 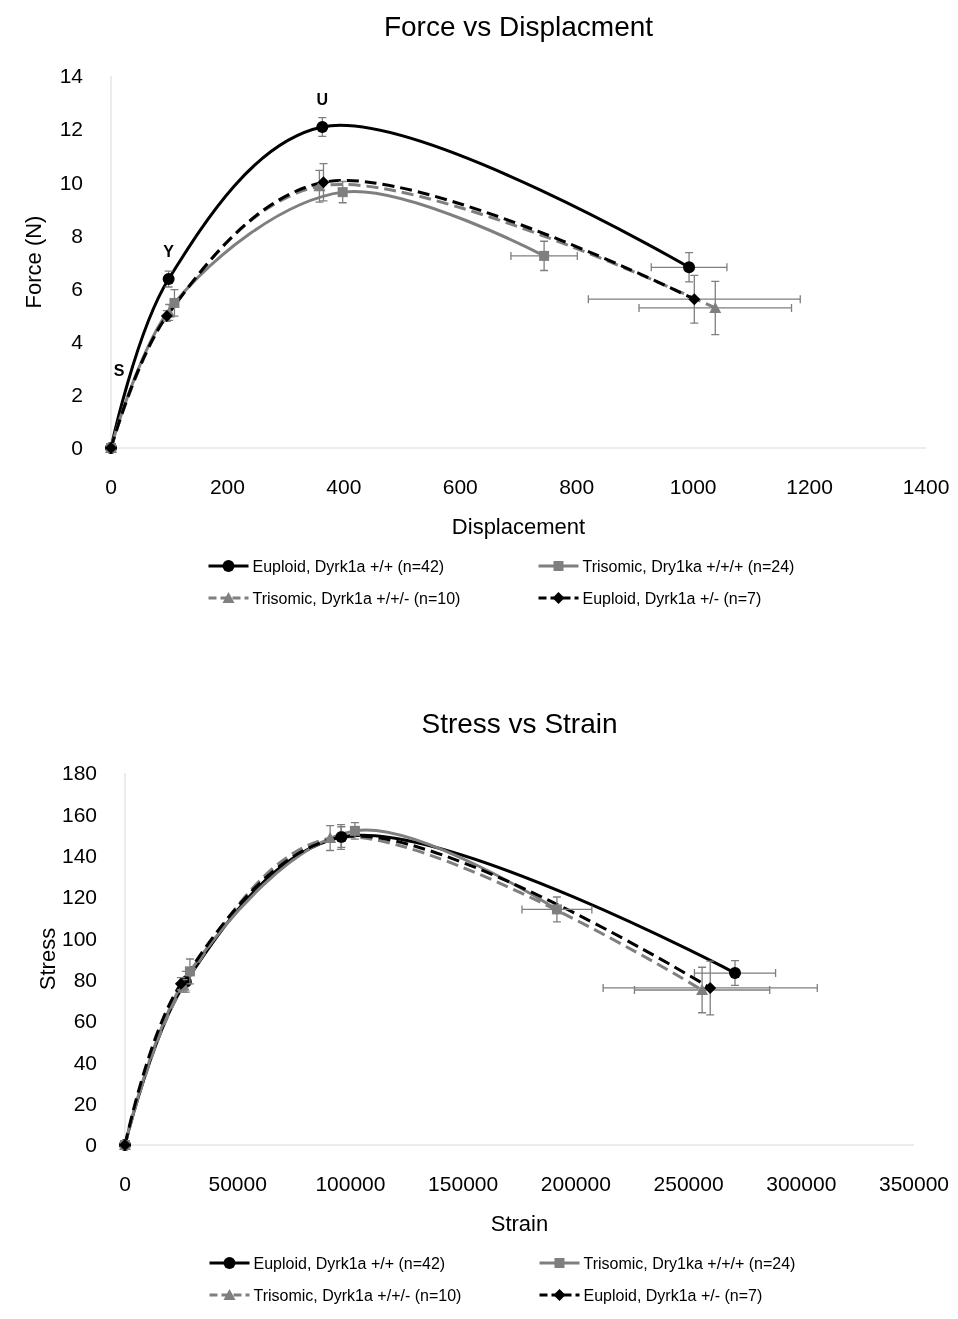 What do you see at coordinates (47, 959) in the screenshot?
I see `y-axis-title: Stress` at bounding box center [47, 959].